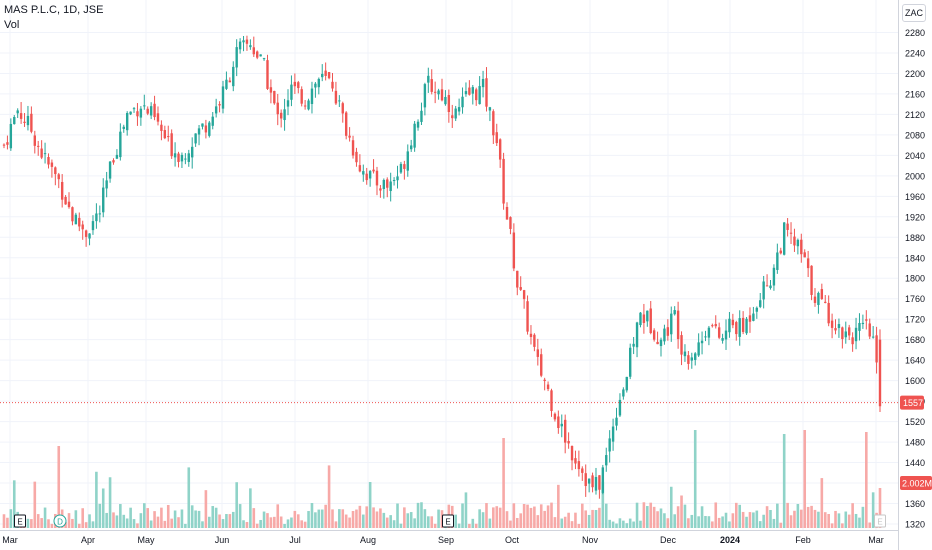 The image size is (932, 550). Describe the element at coordinates (914, 13) in the screenshot. I see `currency-badge: ZAC` at that location.